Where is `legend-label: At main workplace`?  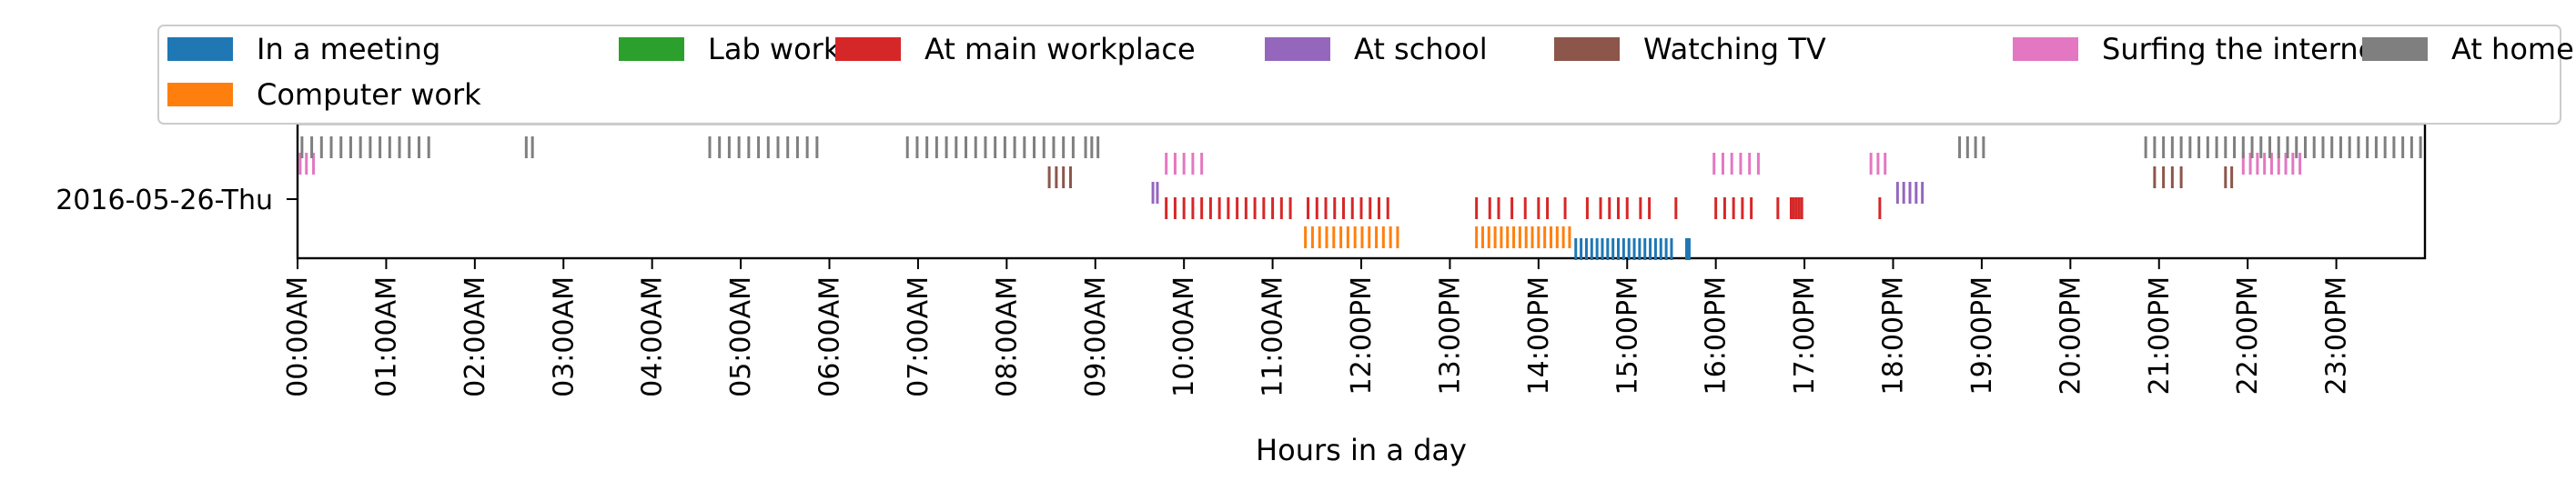 legend-label: At main workplace is located at coordinates (1060, 49).